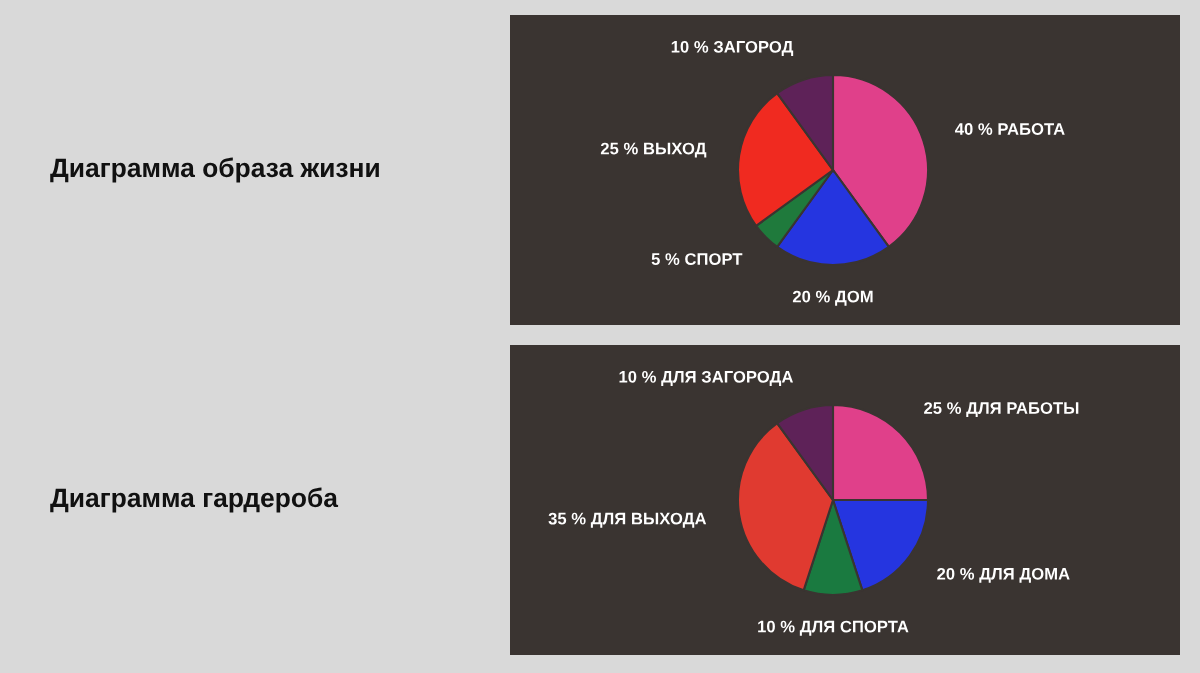 The height and width of the screenshot is (673, 1200). Describe the element at coordinates (653, 150) in the screenshot. I see `slice-label: 25 % ВЫХОД` at that location.